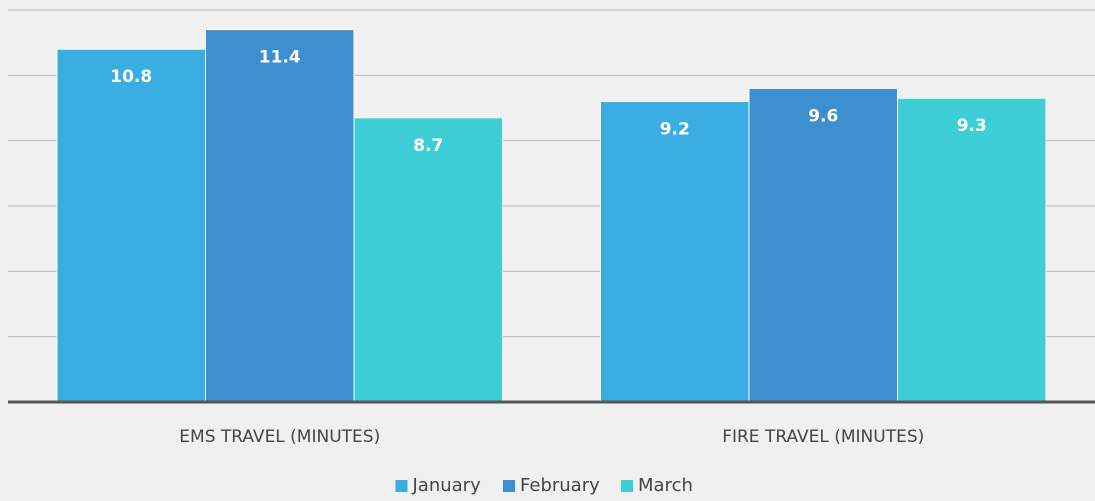  I want to click on data-label: 10.8, so click(131, 77).